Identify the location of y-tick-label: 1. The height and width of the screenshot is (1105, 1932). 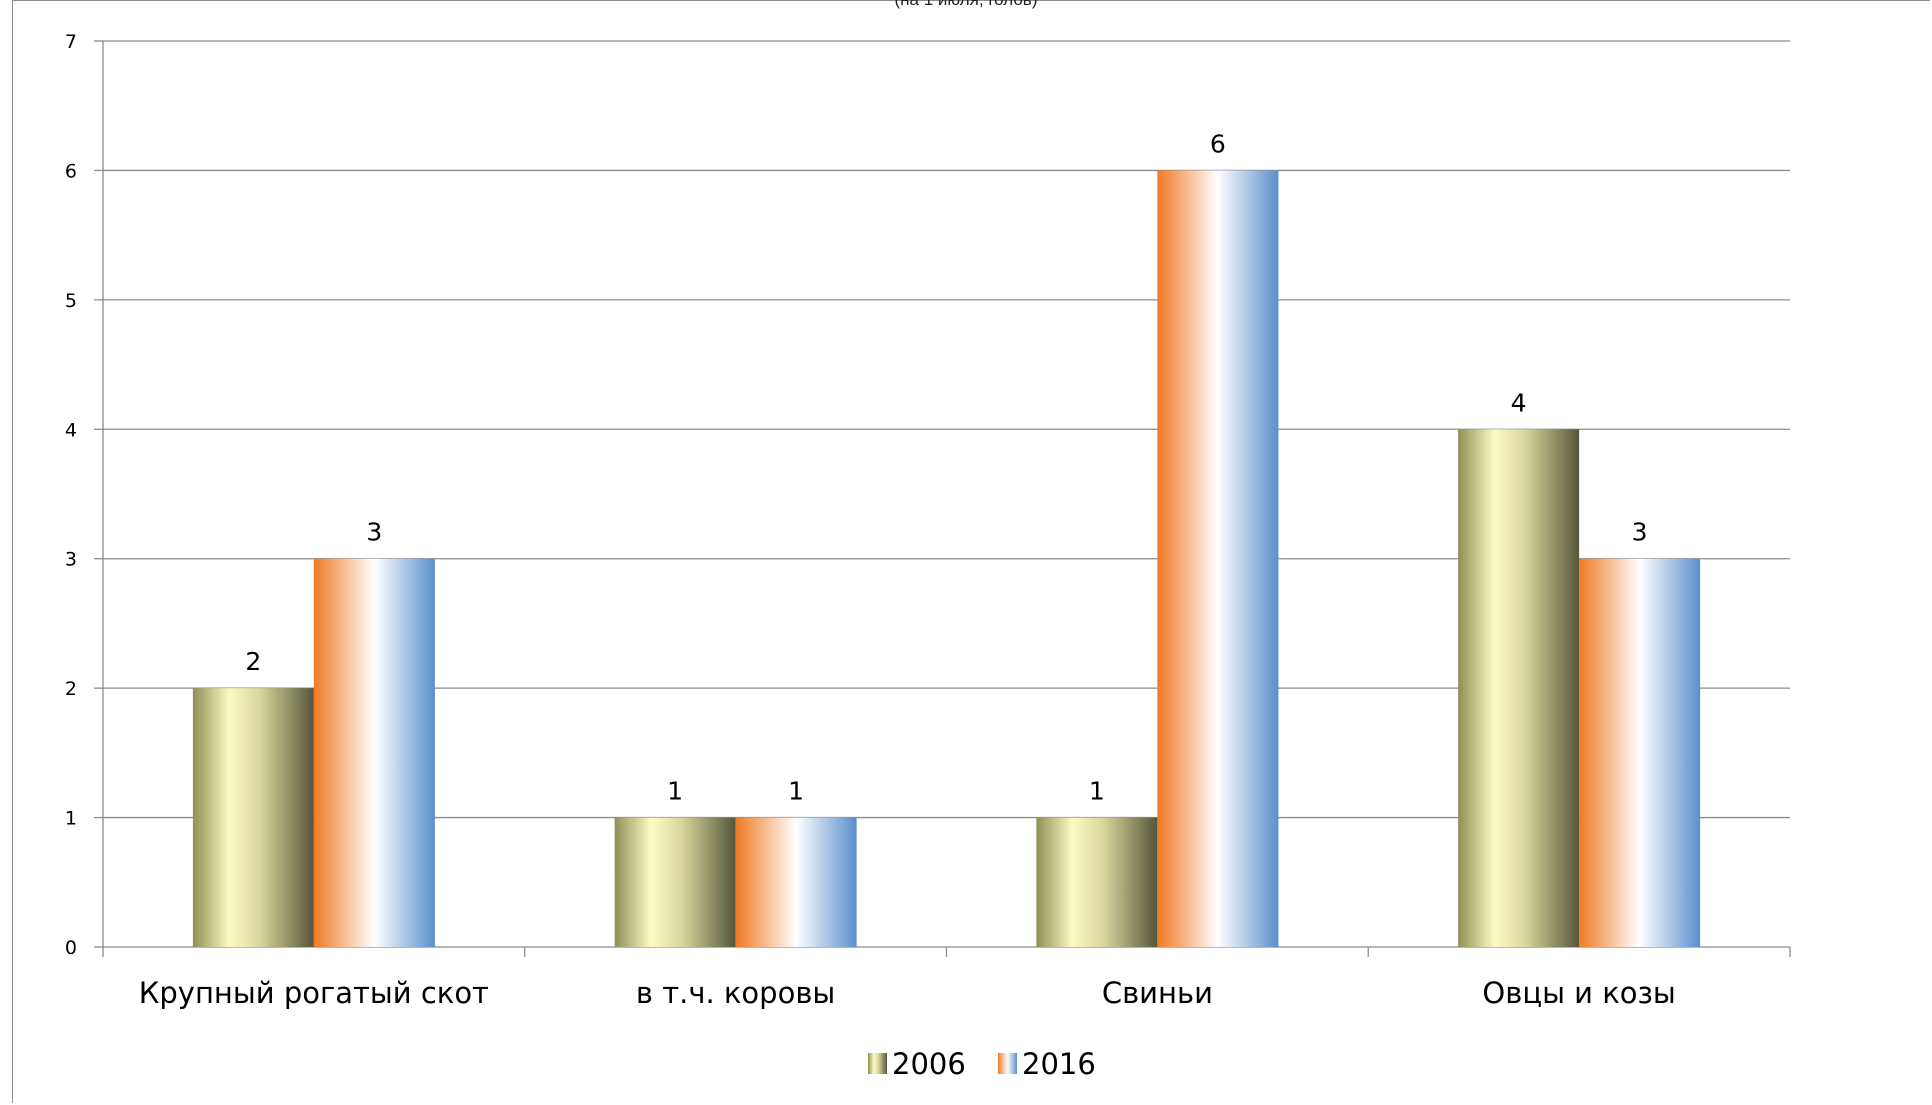
(71, 819).